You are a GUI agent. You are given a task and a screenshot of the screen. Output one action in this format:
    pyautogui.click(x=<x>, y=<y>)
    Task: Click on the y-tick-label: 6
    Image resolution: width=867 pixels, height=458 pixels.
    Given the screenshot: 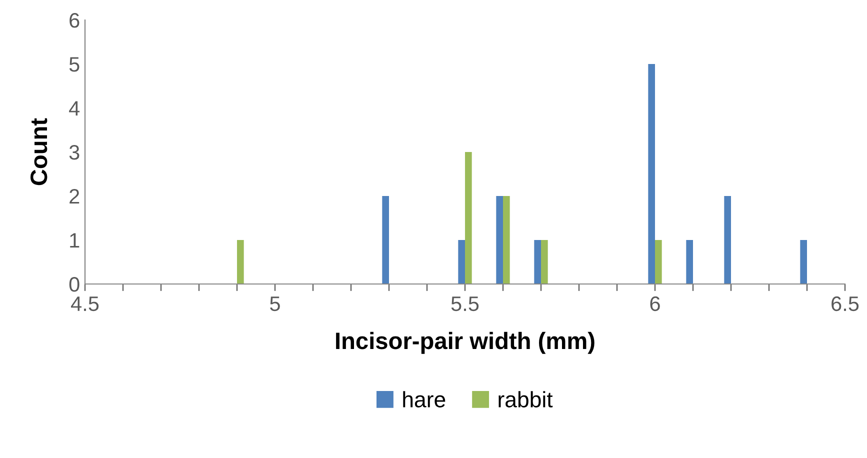 What is the action you would take?
    pyautogui.click(x=75, y=20)
    